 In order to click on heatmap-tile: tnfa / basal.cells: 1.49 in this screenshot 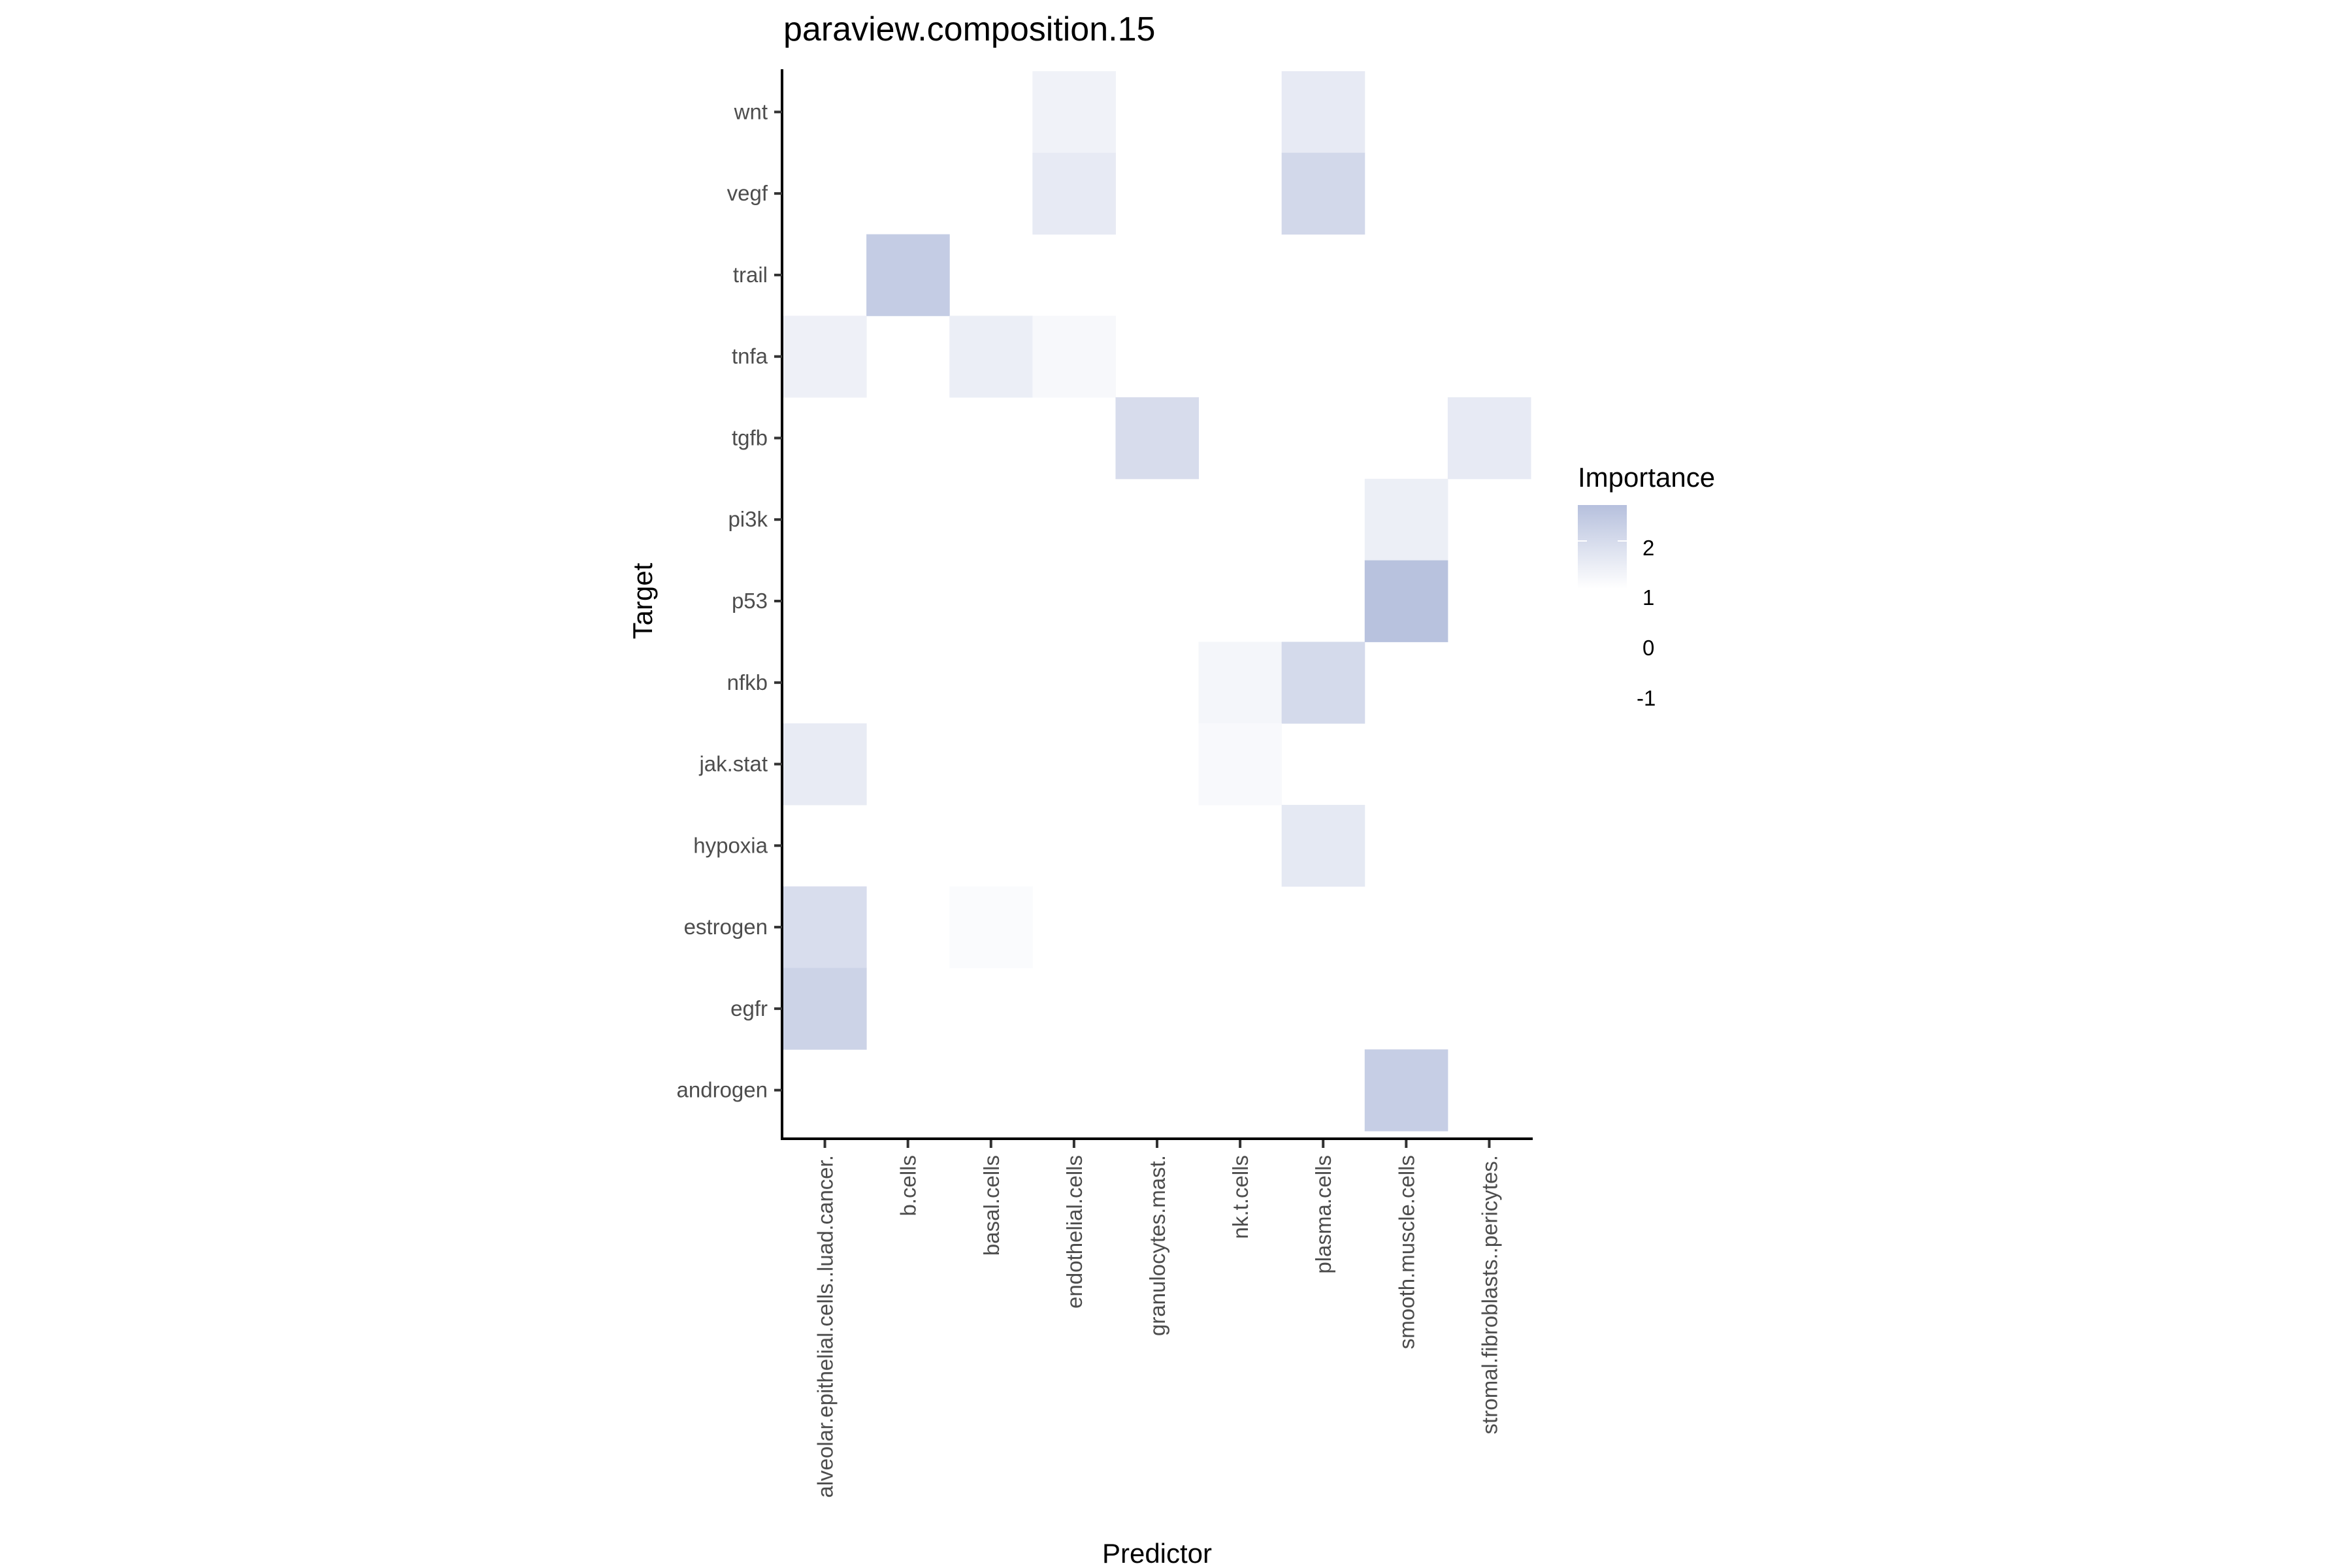, I will do `click(991, 357)`.